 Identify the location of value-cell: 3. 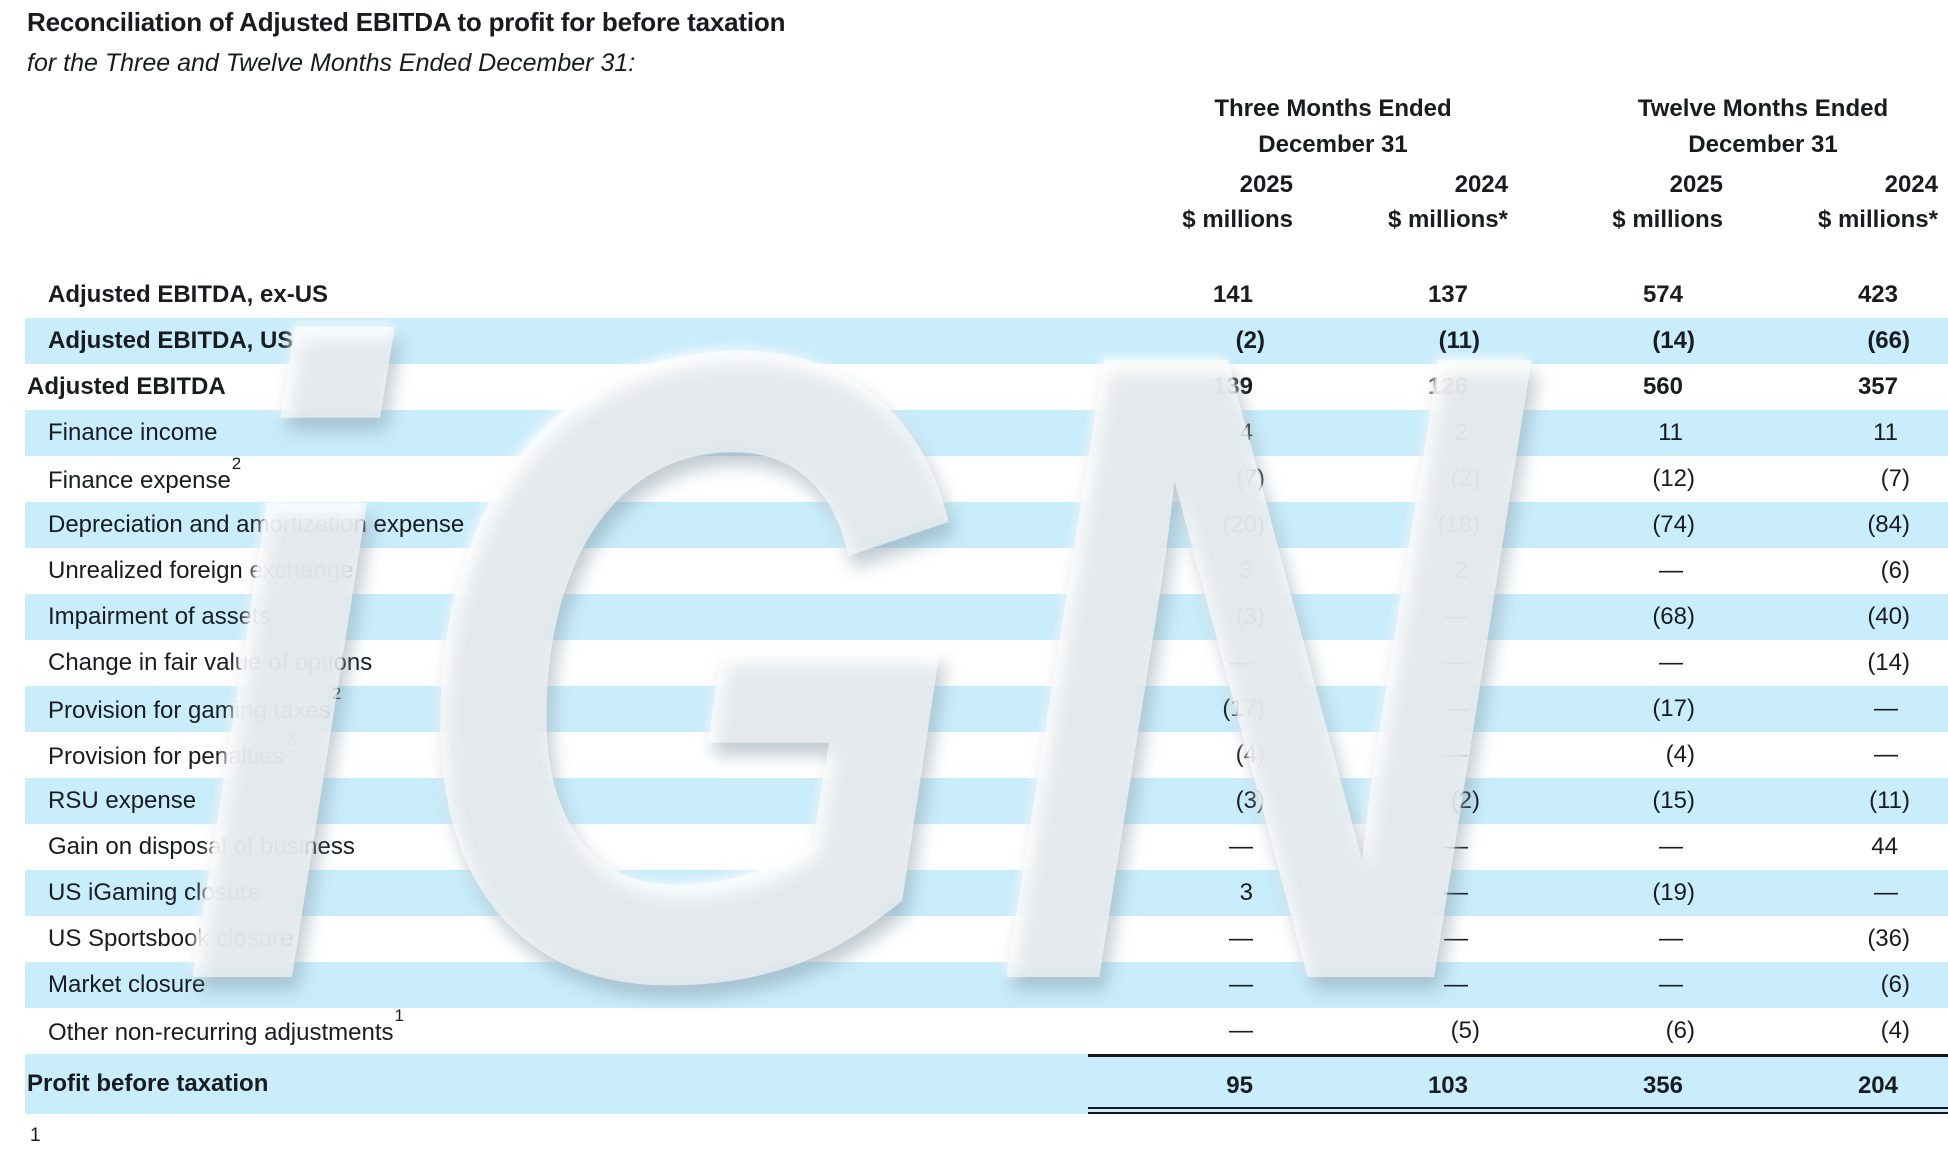
(1246, 570).